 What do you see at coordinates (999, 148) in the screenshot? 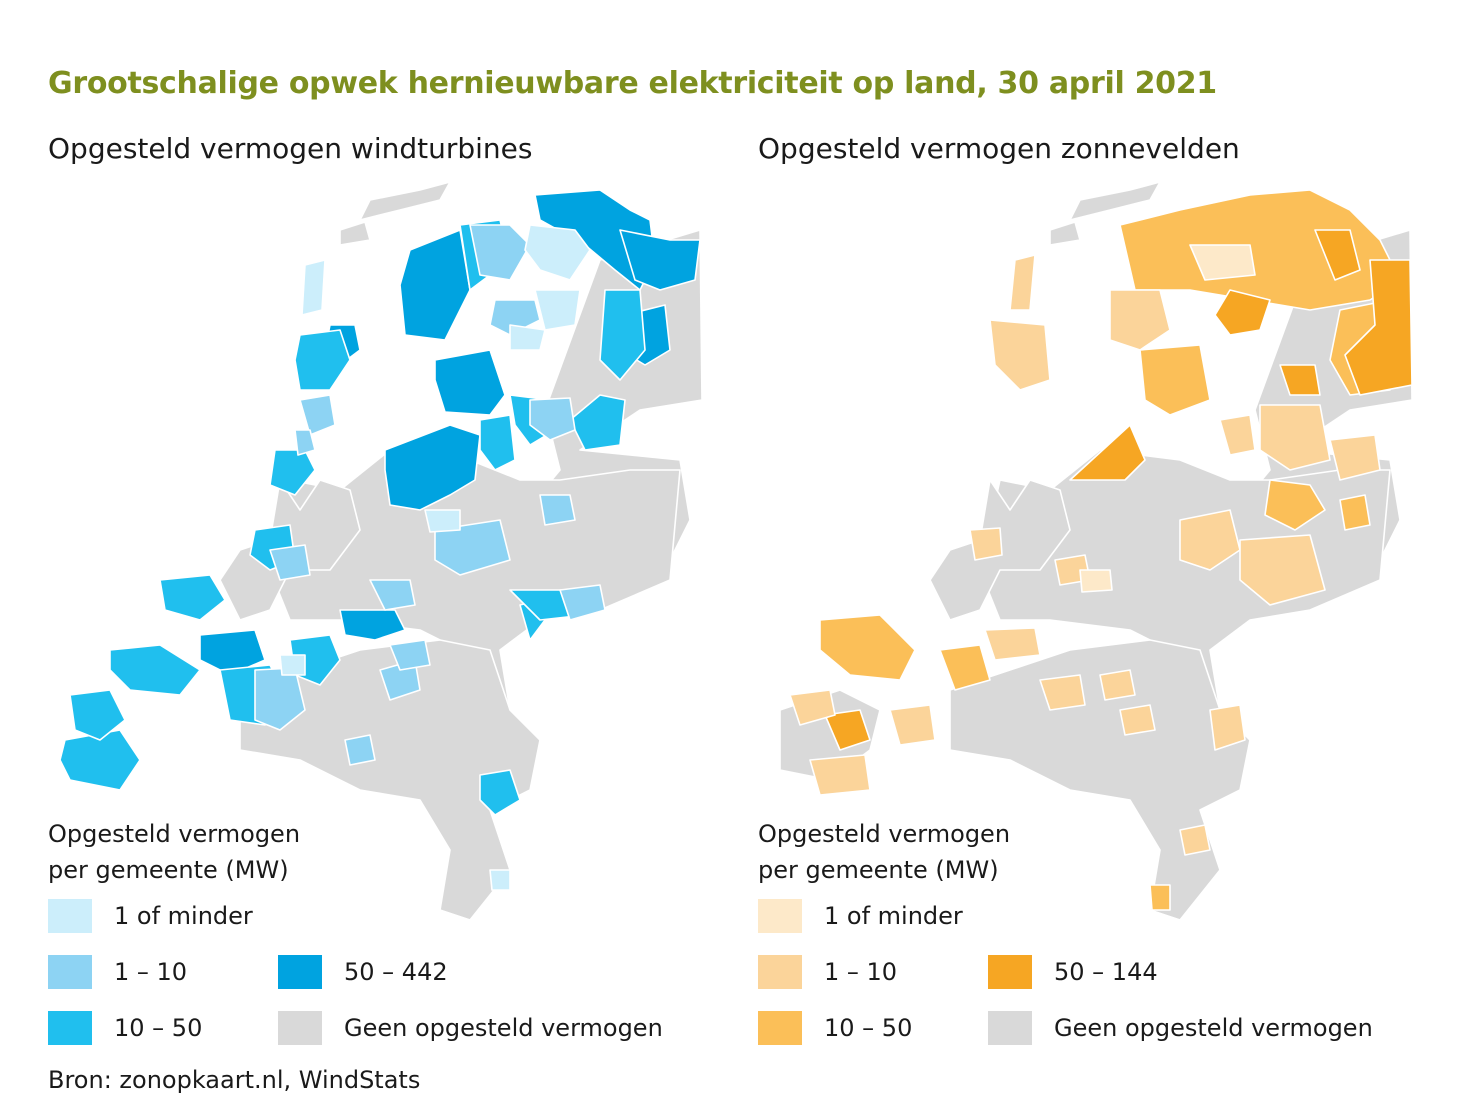
I see `solar-map-subtitle: Opgesteld vermogen zonnevelden` at bounding box center [999, 148].